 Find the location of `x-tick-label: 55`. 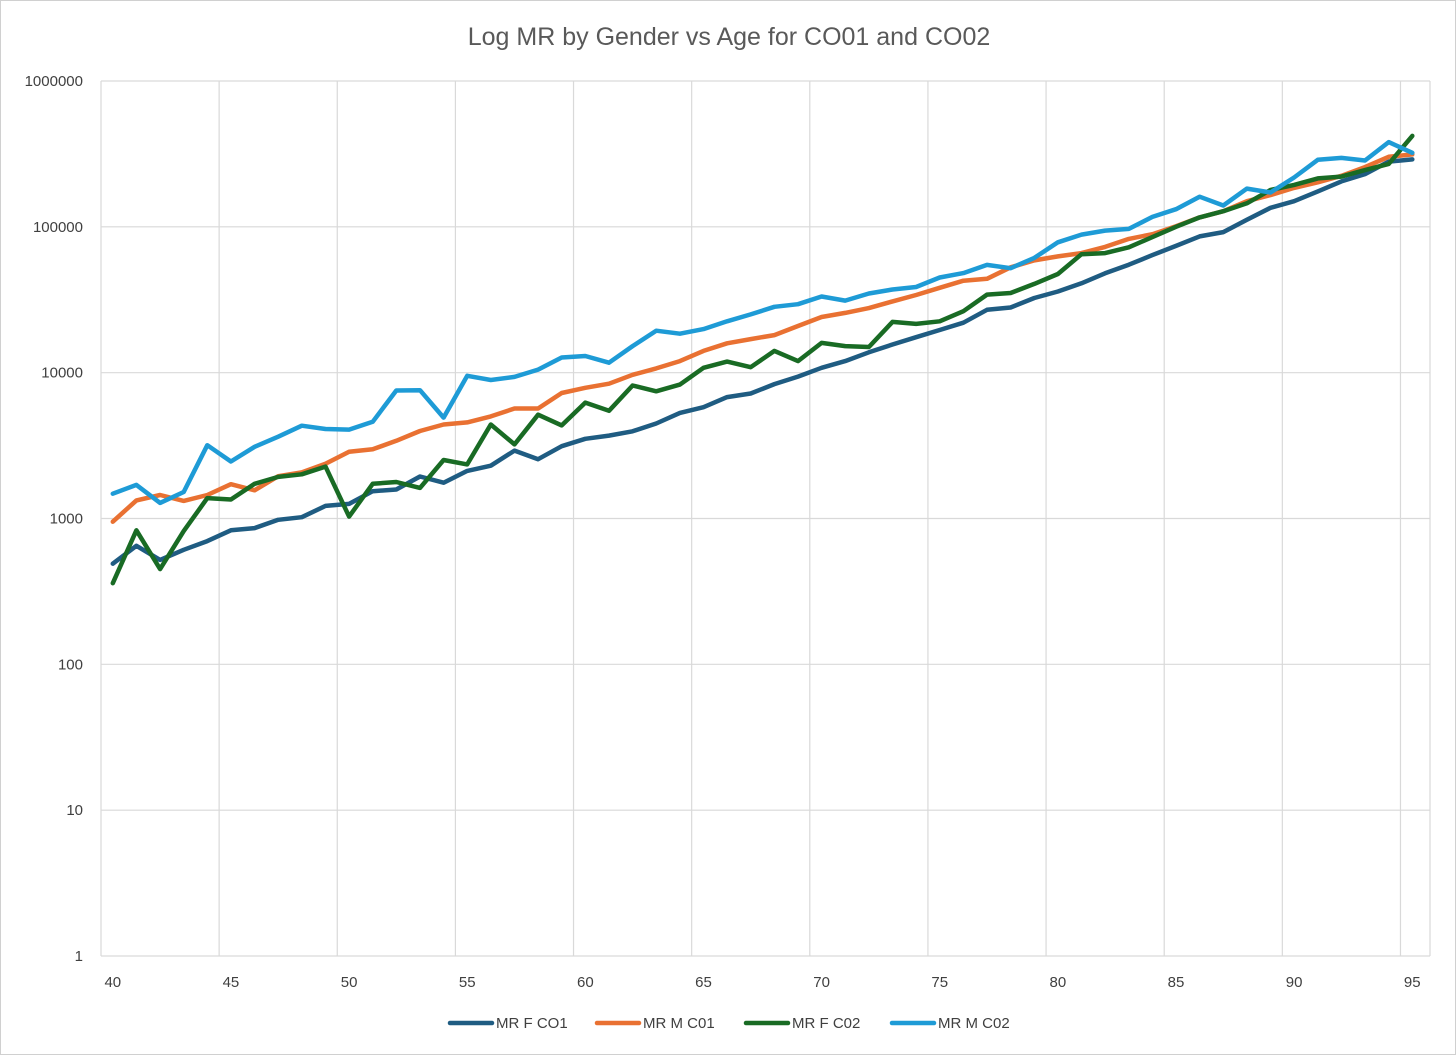

x-tick-label: 55 is located at coordinates (467, 982).